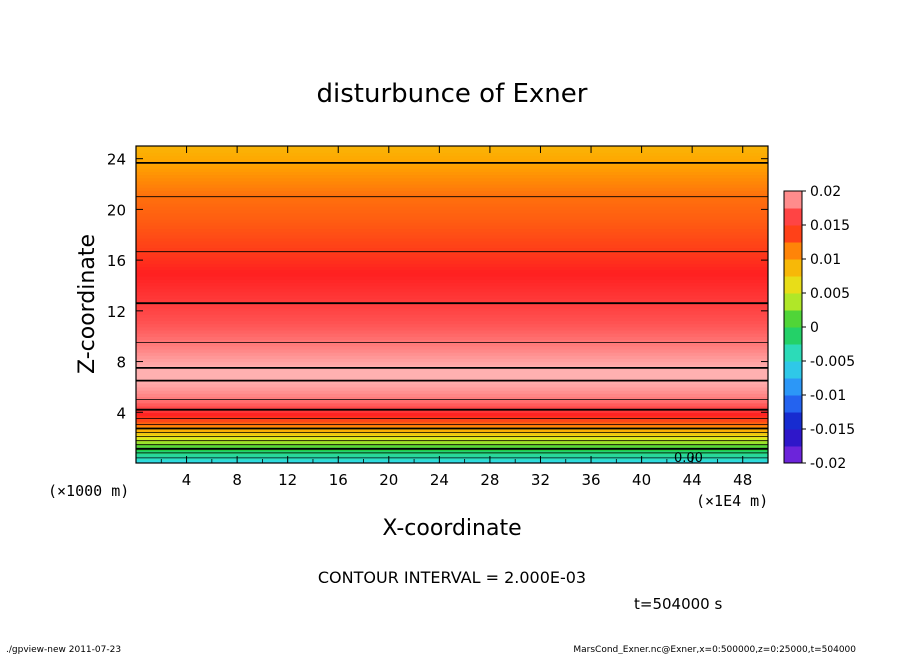 The width and height of the screenshot is (904, 654). What do you see at coordinates (237, 480) in the screenshot?
I see `x-tick-label: 8` at bounding box center [237, 480].